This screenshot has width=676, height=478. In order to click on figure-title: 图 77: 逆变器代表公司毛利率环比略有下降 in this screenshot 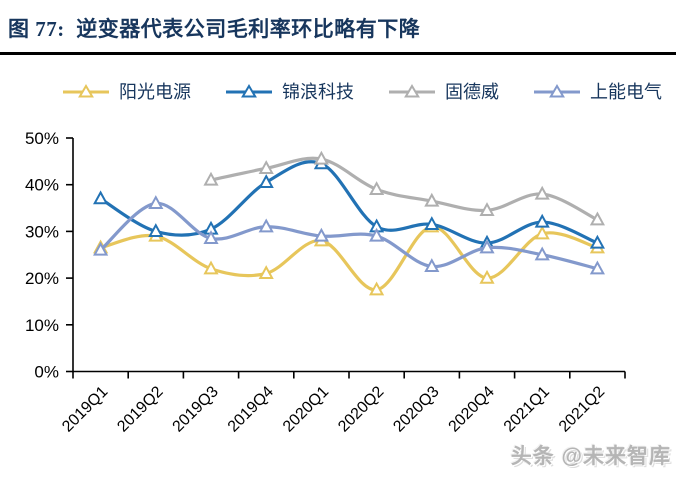, I will do `click(214, 29)`.